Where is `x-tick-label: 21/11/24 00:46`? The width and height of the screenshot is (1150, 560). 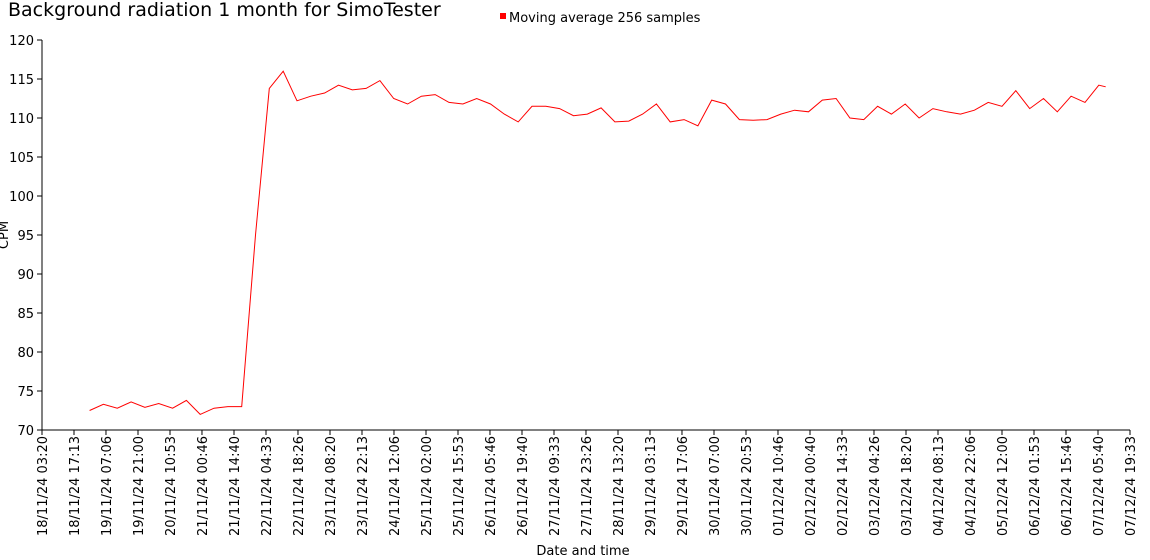
x-tick-label: 21/11/24 00:46 is located at coordinates (203, 486).